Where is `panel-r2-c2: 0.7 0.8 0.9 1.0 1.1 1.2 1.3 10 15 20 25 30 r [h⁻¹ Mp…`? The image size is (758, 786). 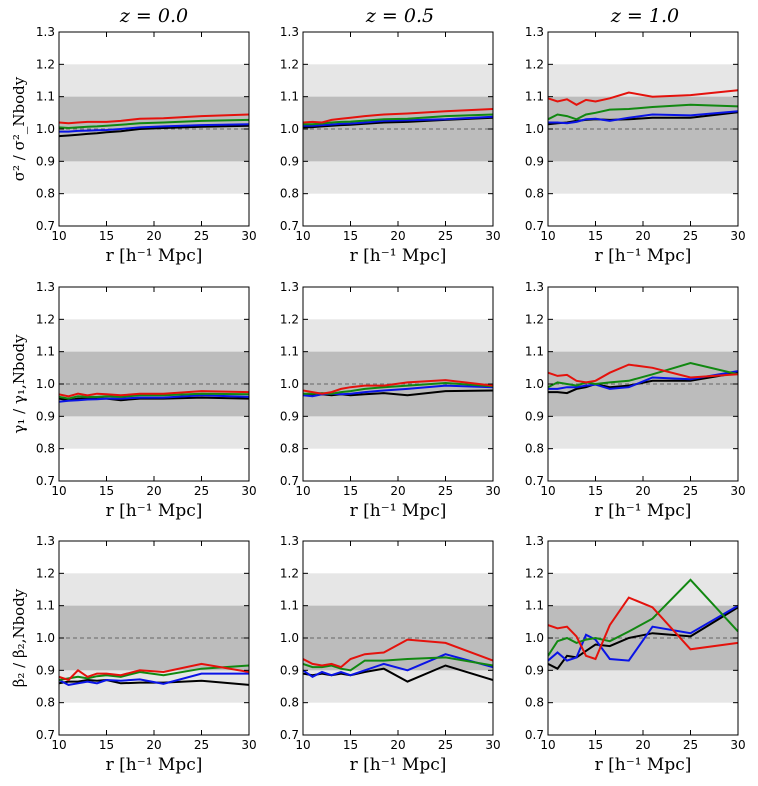
panel-r2-c2: 0.7 0.8 0.9 1.0 1.1 1.2 1.3 10 15 20 25 30 r [h⁻¹ Mp… is located at coordinates (635, 654).